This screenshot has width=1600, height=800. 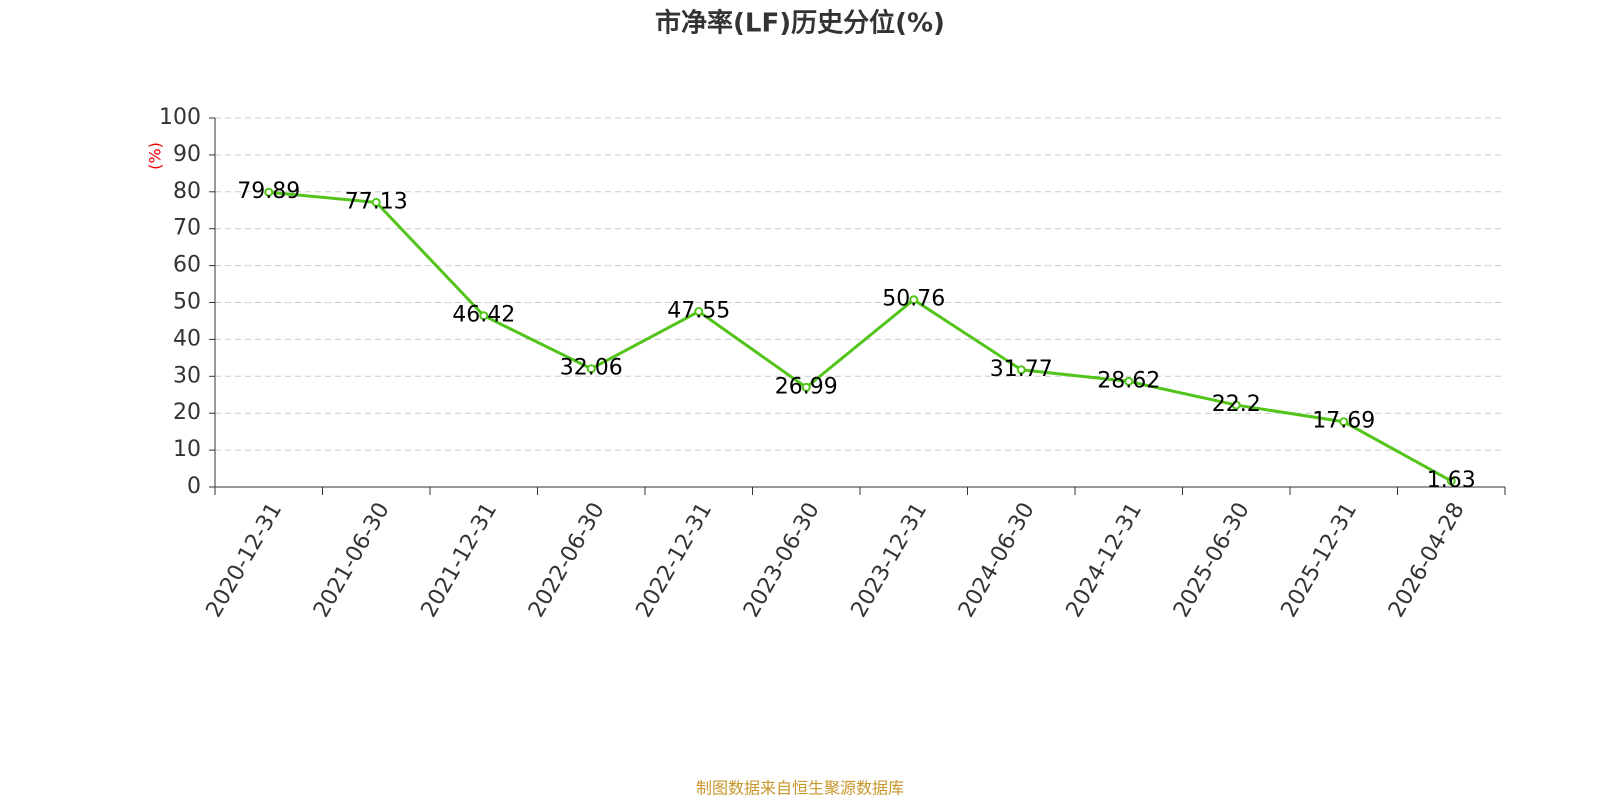 I want to click on y-tick-label: 0, so click(x=194, y=486).